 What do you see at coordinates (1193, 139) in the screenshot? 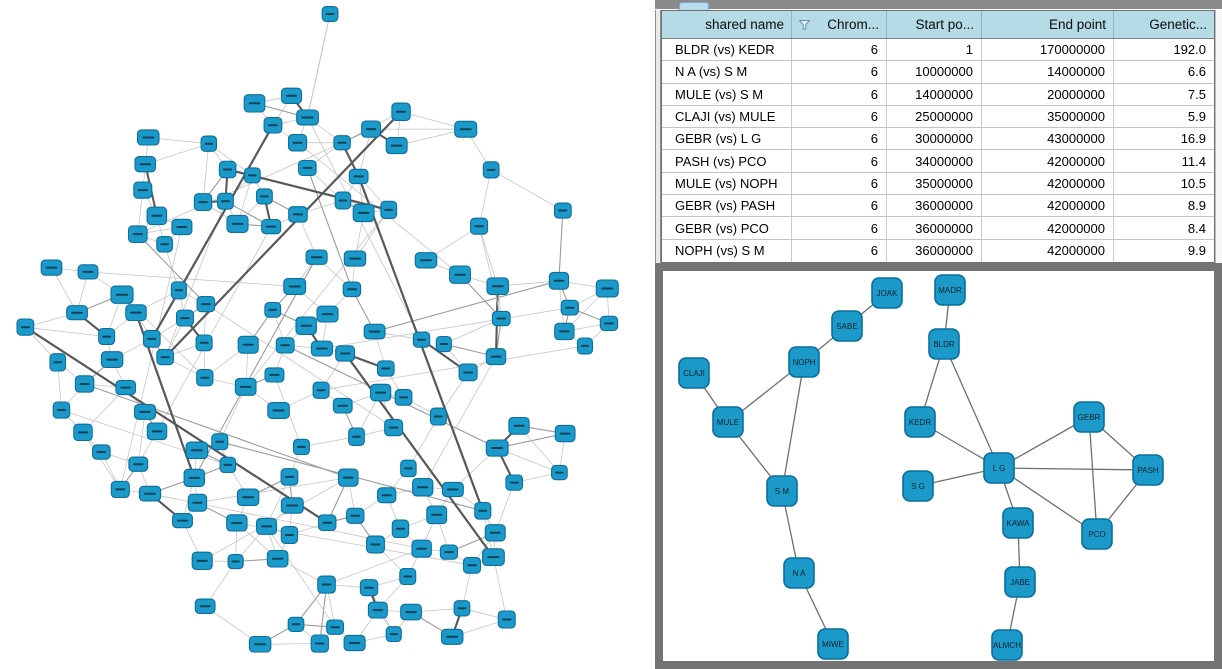
I see `table-cell: 16.9` at bounding box center [1193, 139].